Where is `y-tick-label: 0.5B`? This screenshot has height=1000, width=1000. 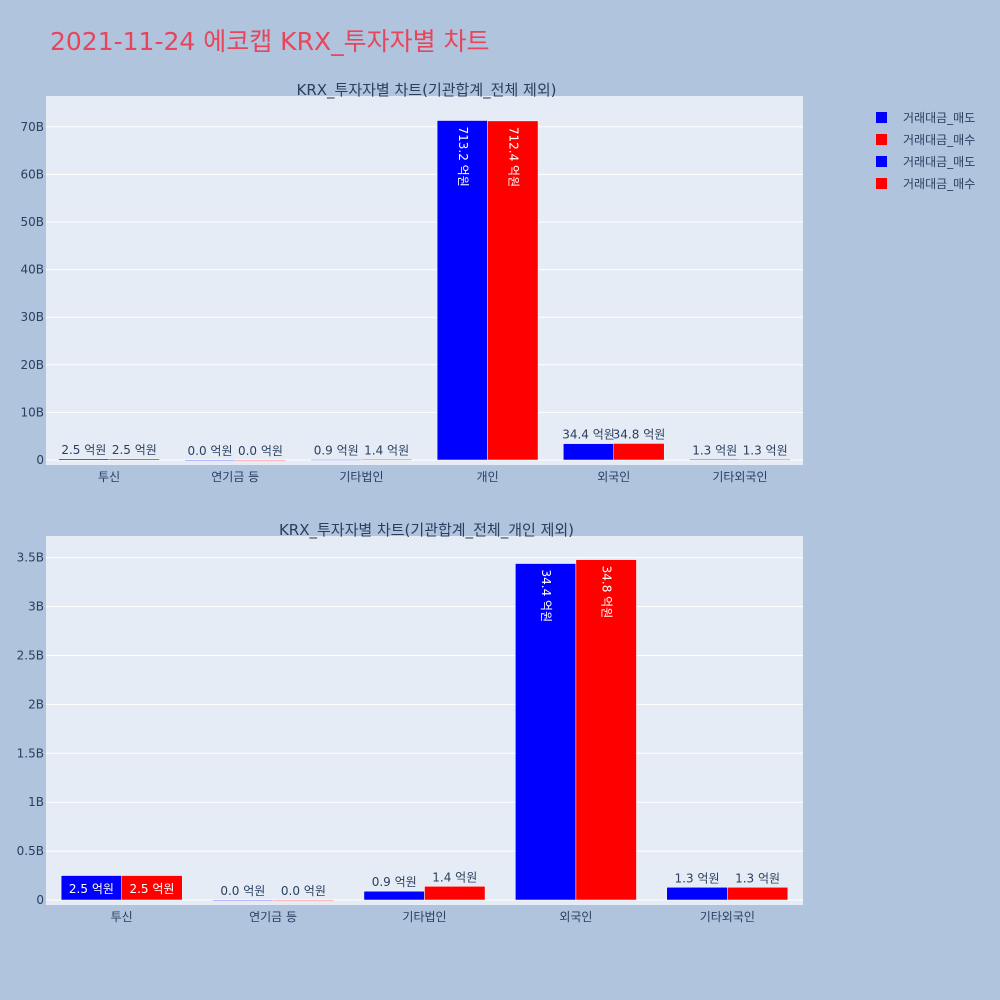
y-tick-label: 0.5B is located at coordinates (30, 851).